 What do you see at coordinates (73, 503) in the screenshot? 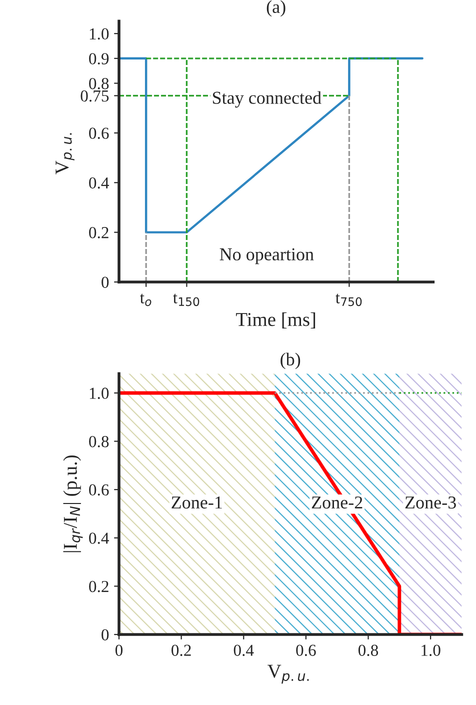
I see `y-axis-title: |I$_{qr}$/I$_{N}$| (p.u.)` at bounding box center [73, 503].